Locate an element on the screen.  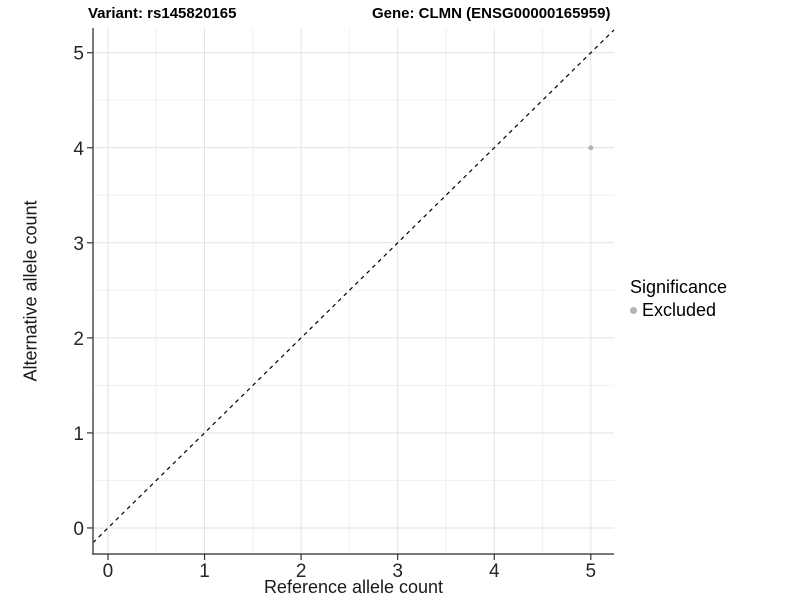
x-tick-label: 0 is located at coordinates (108, 571).